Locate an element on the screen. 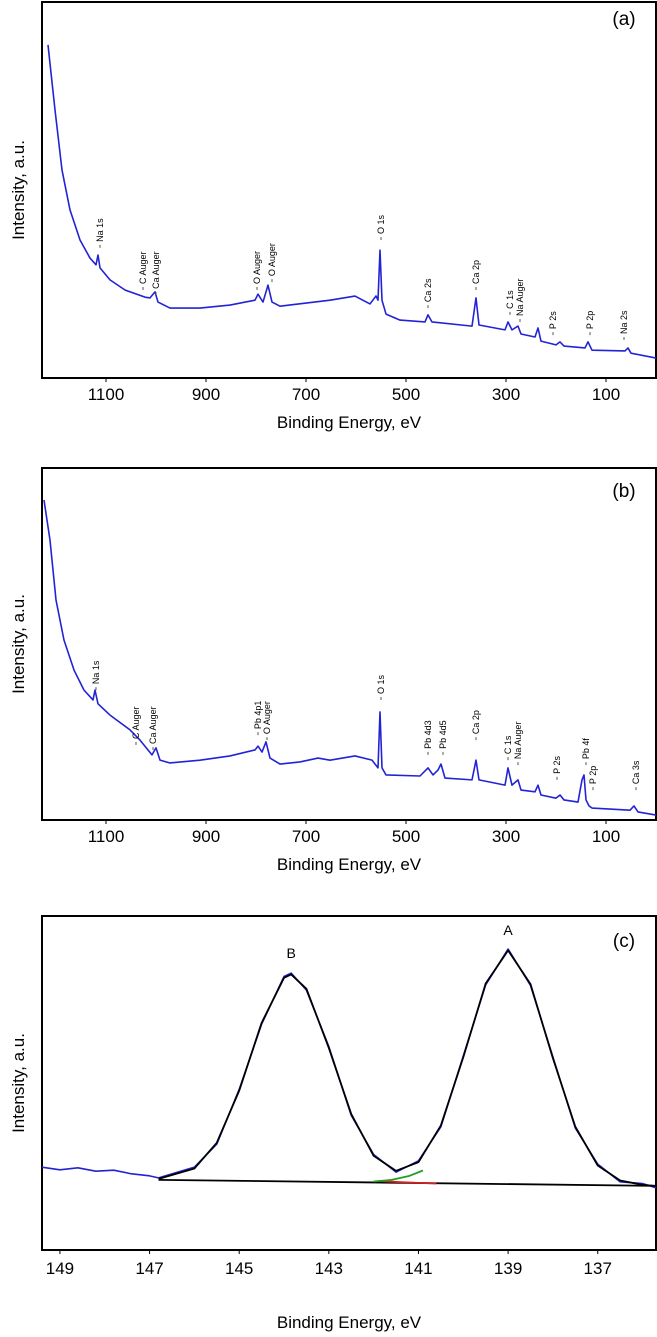  x-tick-label: 147 is located at coordinates (149, 1268).